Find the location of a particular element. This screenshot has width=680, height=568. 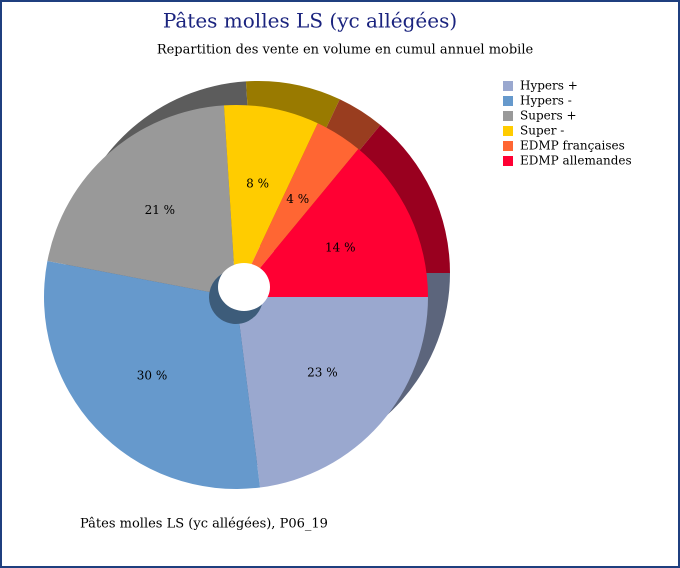

data-label: 8 % is located at coordinates (257, 183).